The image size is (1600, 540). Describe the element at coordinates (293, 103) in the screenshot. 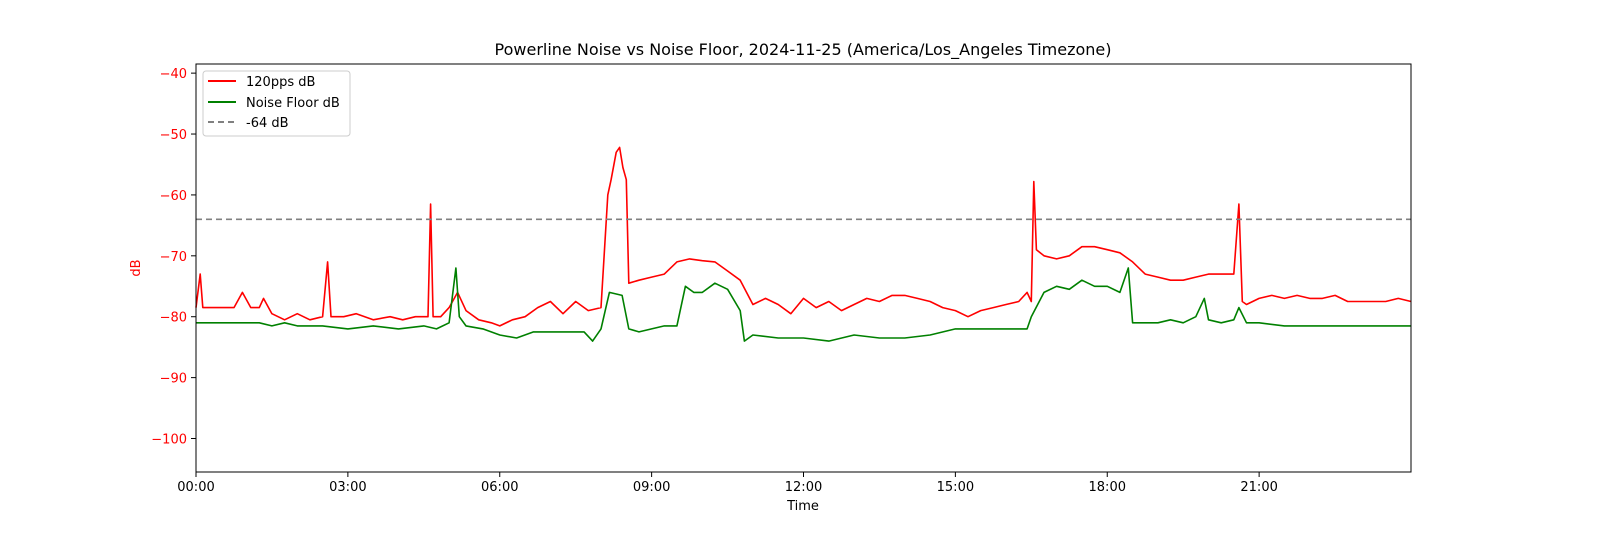

I see `legend-label-noise-floor: Noise Floor dB` at that location.